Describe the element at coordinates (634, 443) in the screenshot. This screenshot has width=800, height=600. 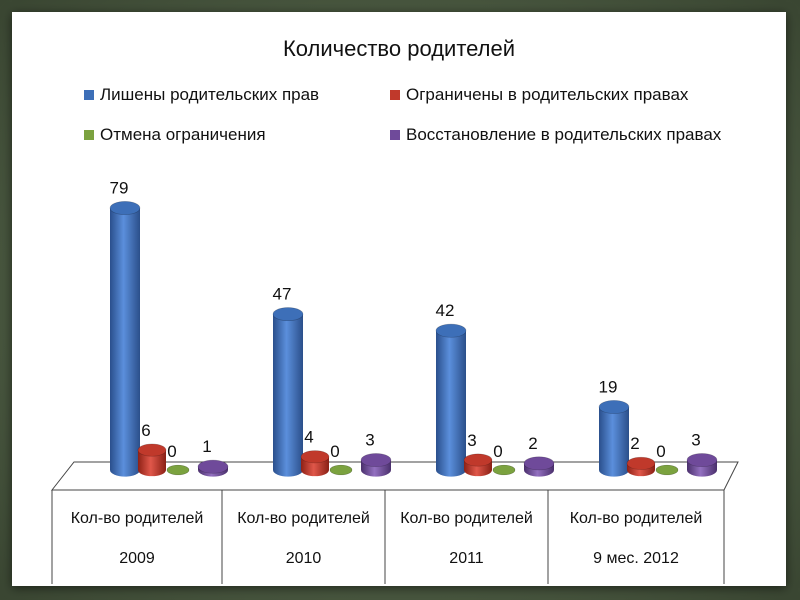
I see `value-label-3-1: 2` at that location.